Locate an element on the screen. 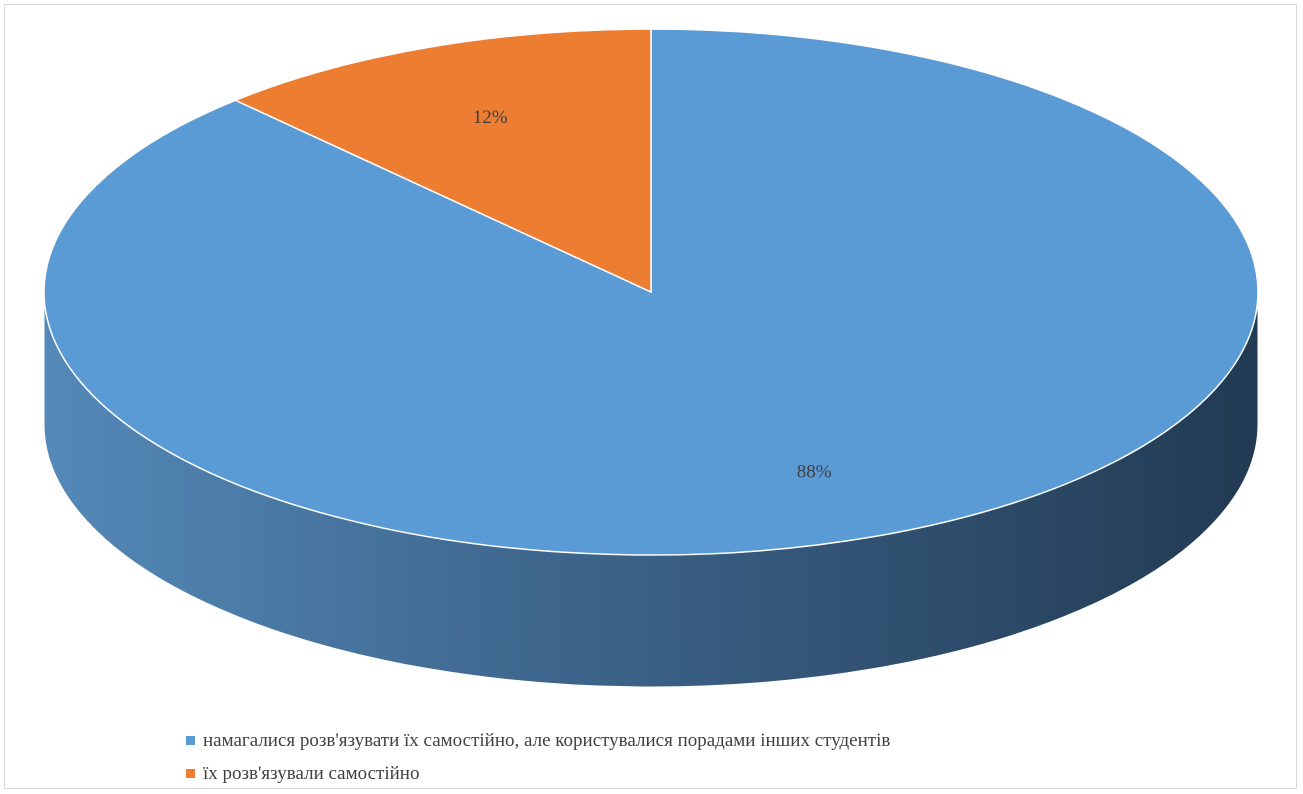 The height and width of the screenshot is (794, 1303). data-label-0: 88% is located at coordinates (814, 472).